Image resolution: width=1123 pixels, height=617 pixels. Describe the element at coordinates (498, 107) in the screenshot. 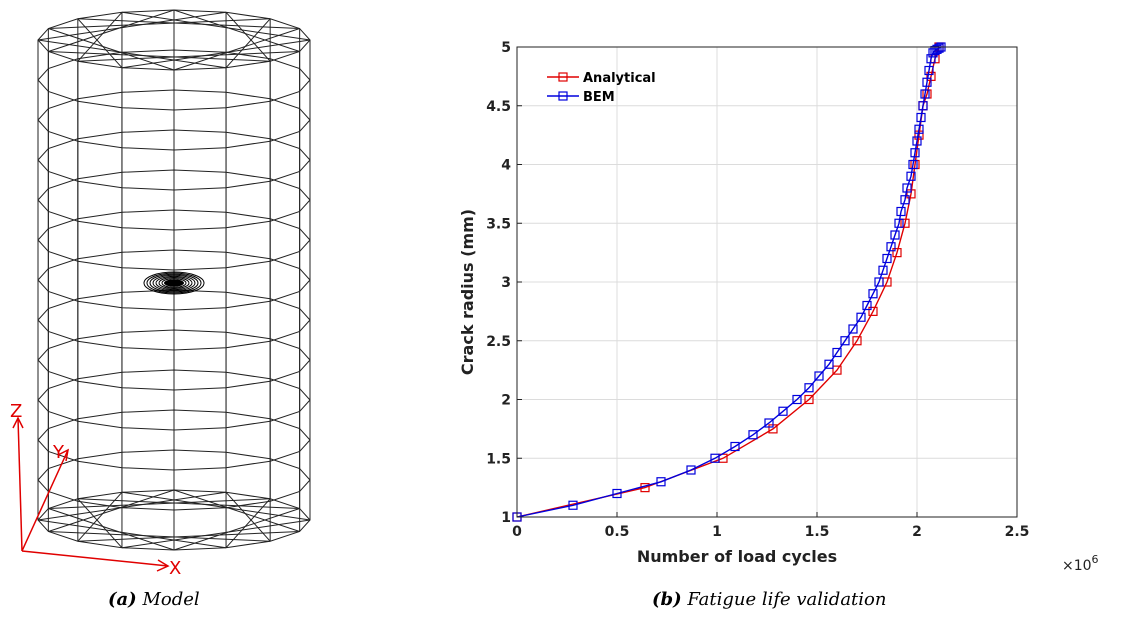

I see `y-tick-label: 4.5` at that location.